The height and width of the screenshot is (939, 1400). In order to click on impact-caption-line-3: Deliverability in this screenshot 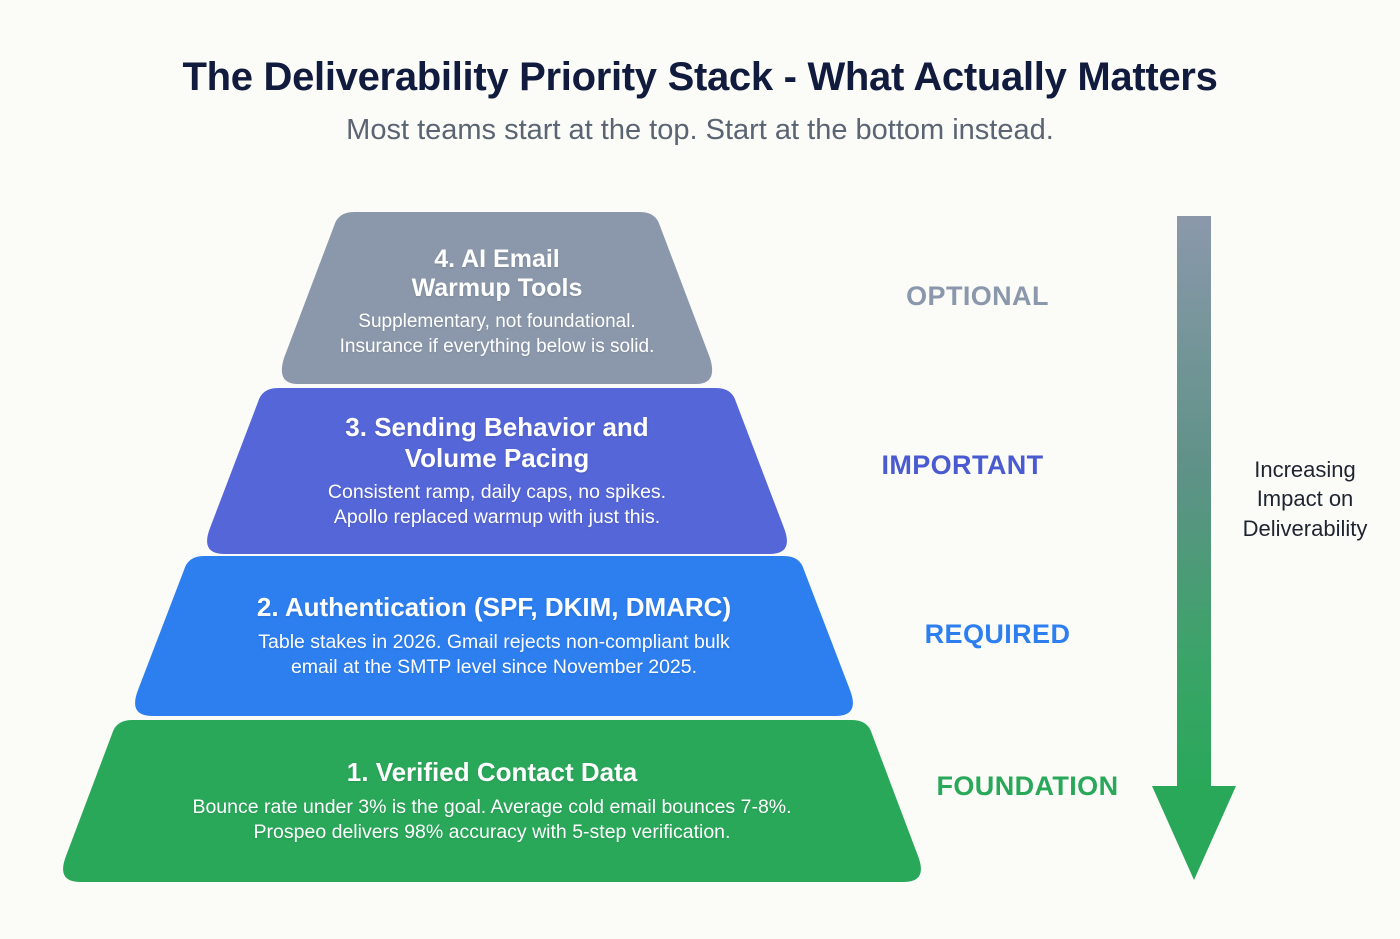, I will do `click(1305, 528)`.